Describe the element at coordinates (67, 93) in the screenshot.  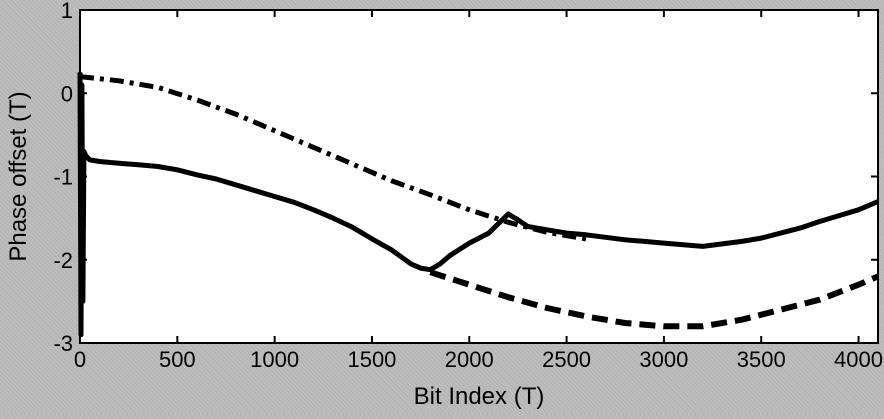
I see `y-tick-label: 0` at that location.